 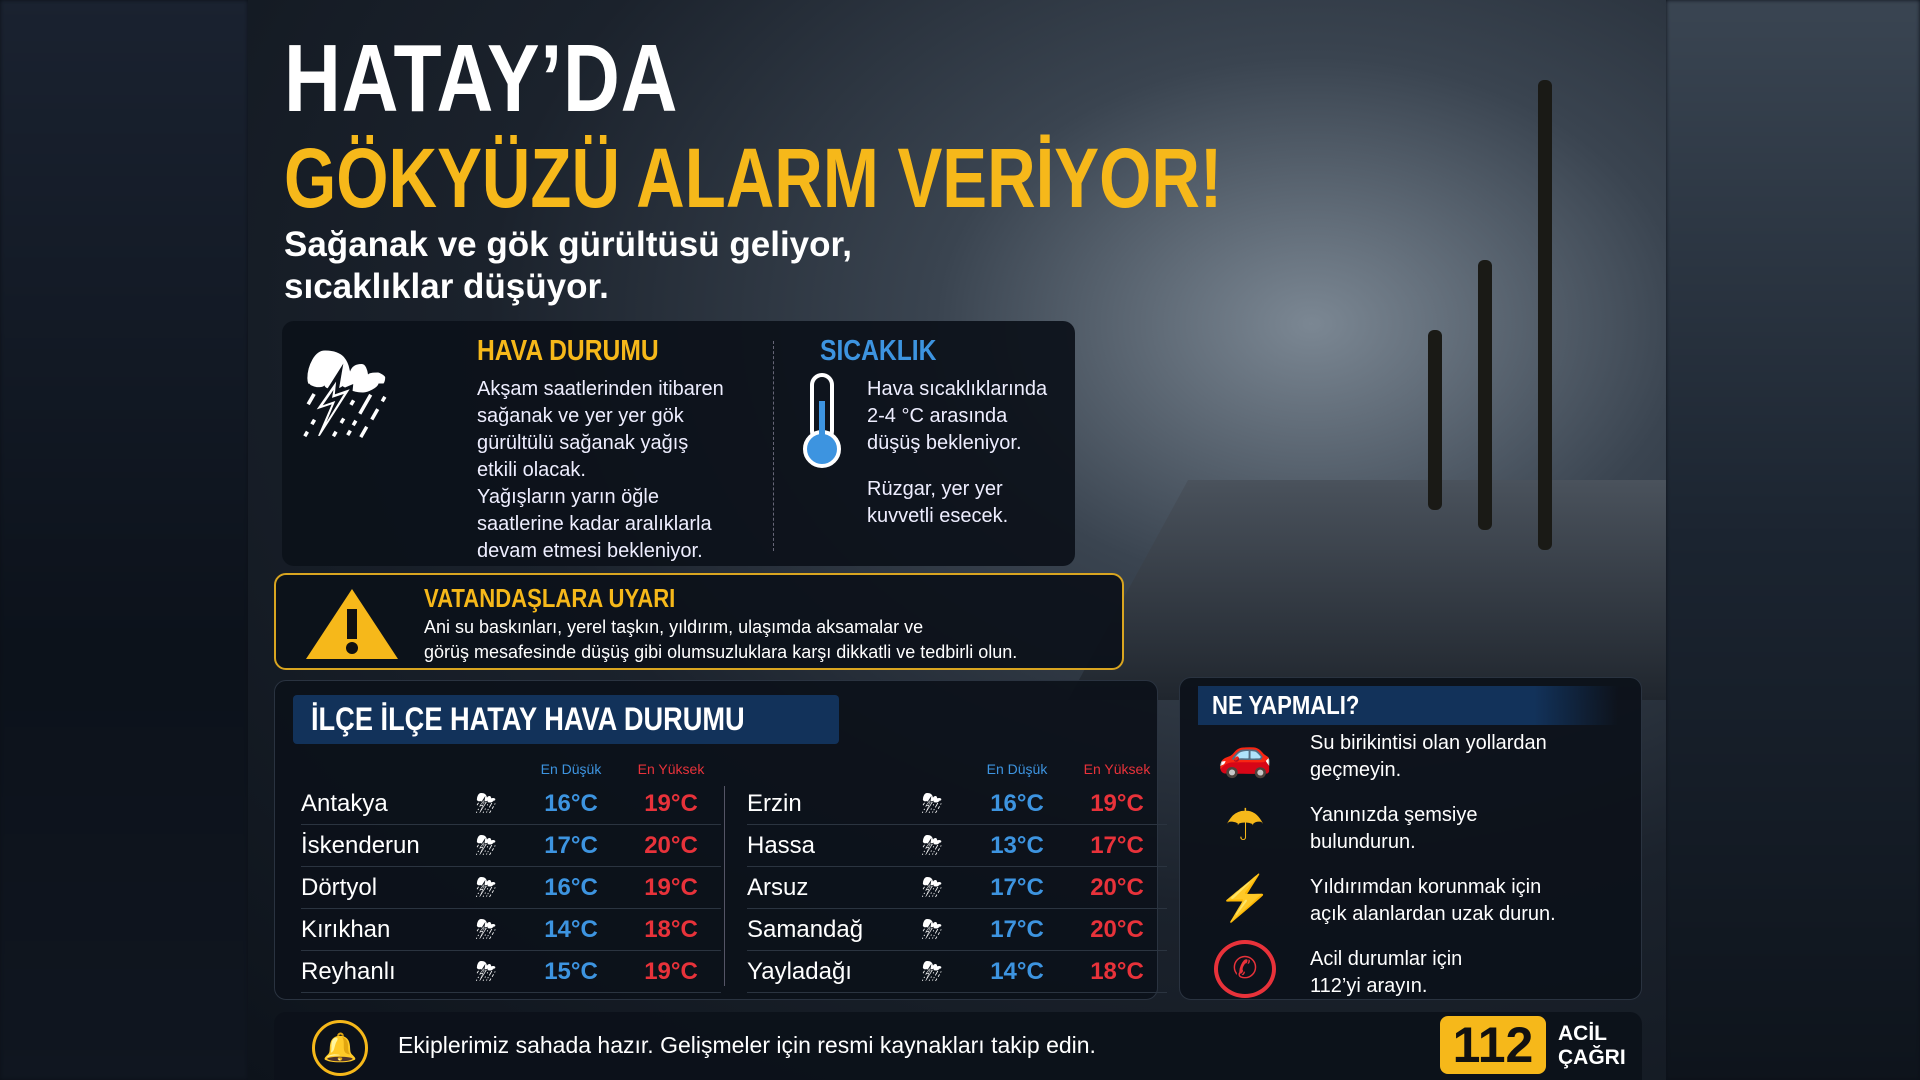 I want to click on tips-heading-box: NE YAPMALI?, so click(x=1408, y=705).